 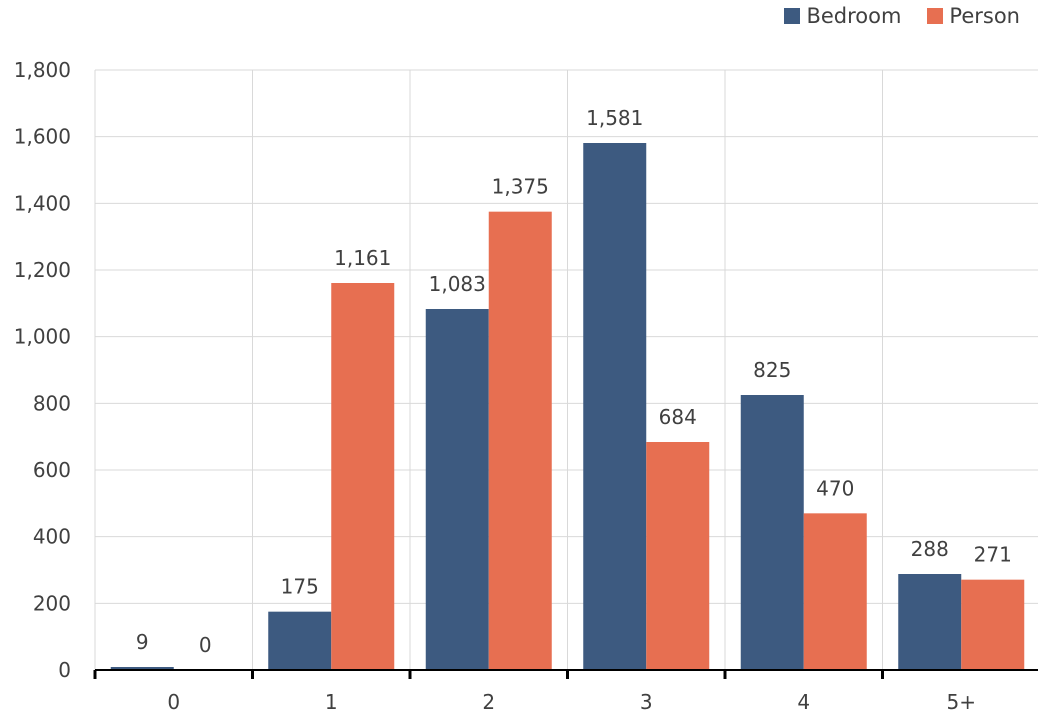 What do you see at coordinates (52, 537) in the screenshot?
I see `y-tick-label: 400` at bounding box center [52, 537].